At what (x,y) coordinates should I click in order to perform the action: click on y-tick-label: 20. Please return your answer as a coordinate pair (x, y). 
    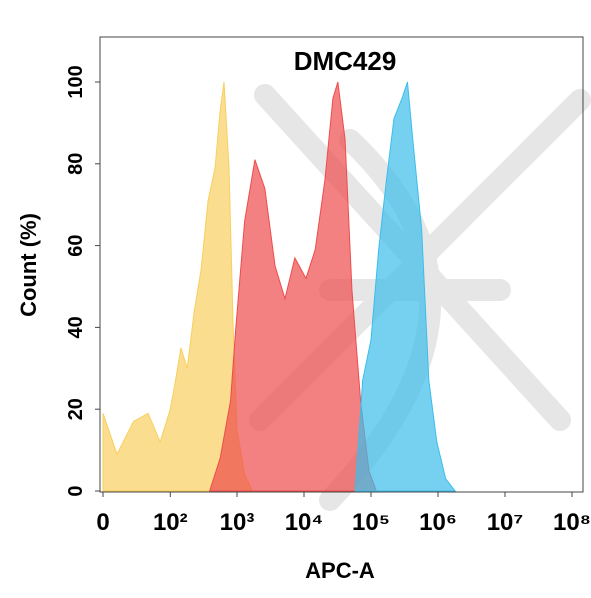
    Looking at the image, I should click on (76, 409).